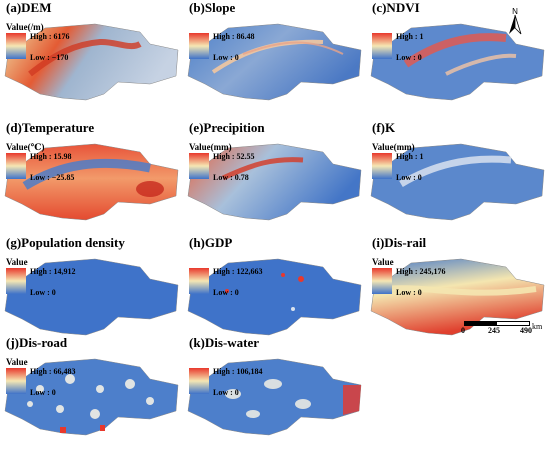 The width and height of the screenshot is (550, 449). I want to click on map-population, so click(91, 297).